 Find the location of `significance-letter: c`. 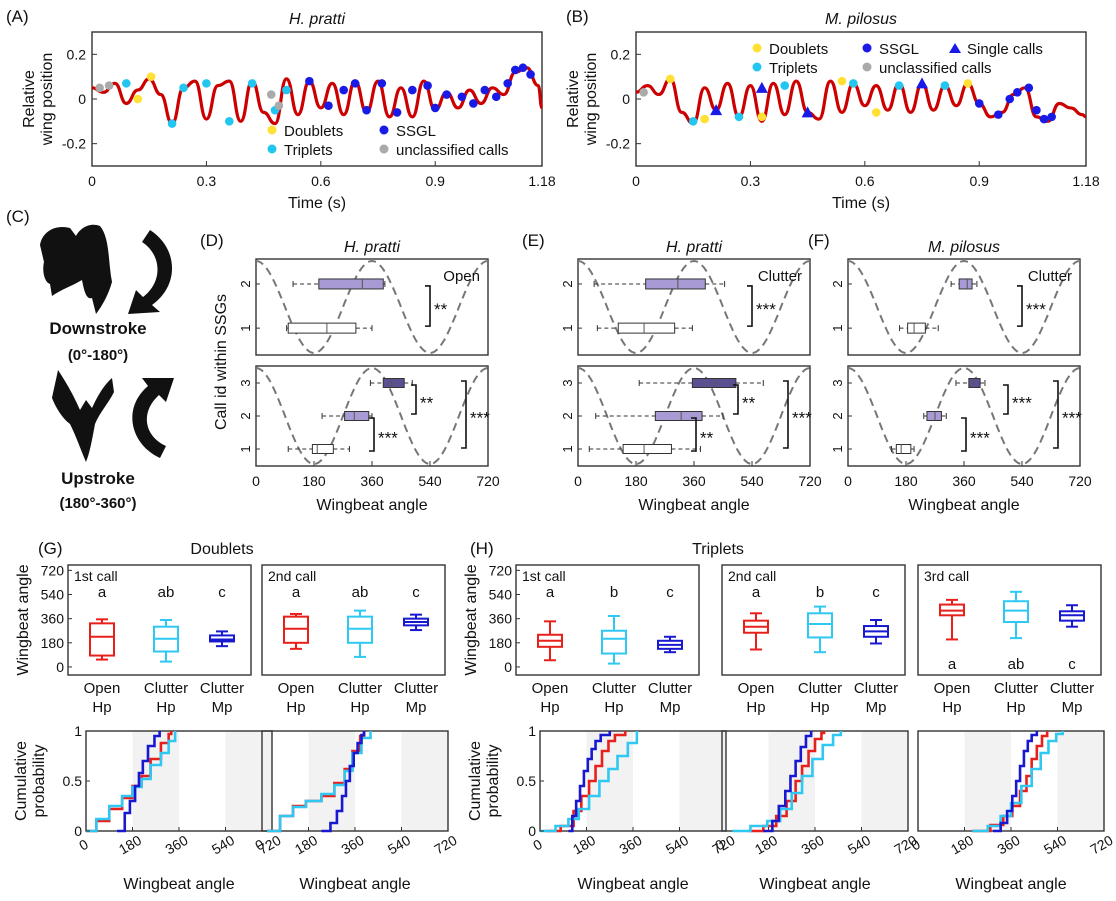

significance-letter: c is located at coordinates (1072, 664).